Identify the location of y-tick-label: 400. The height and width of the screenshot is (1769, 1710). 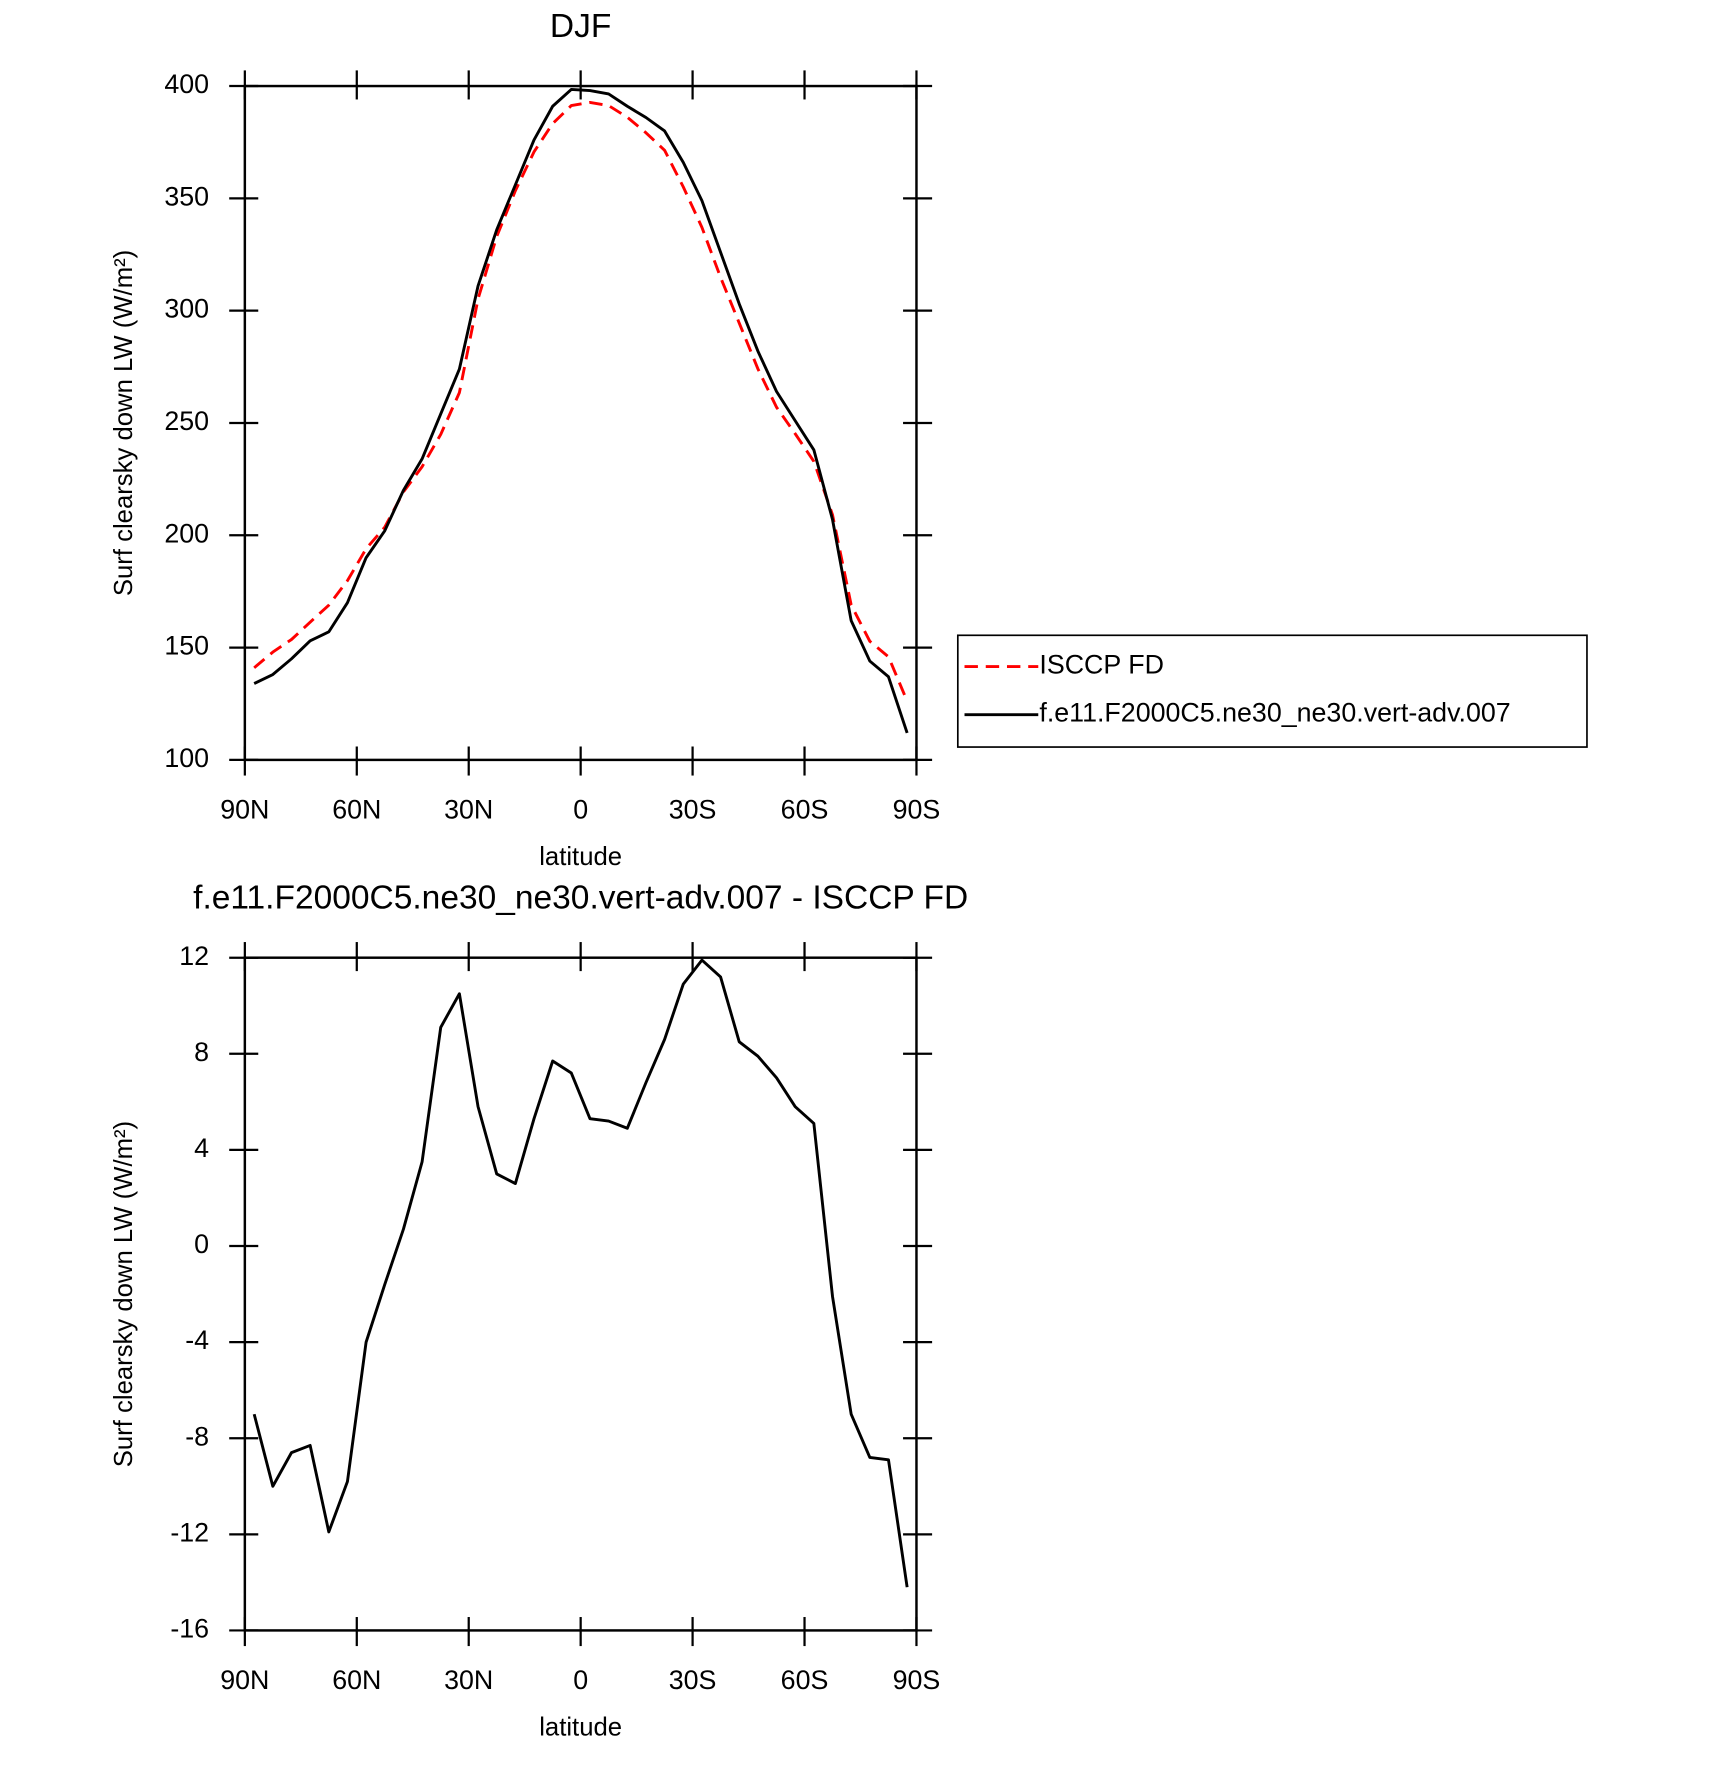
(186, 84).